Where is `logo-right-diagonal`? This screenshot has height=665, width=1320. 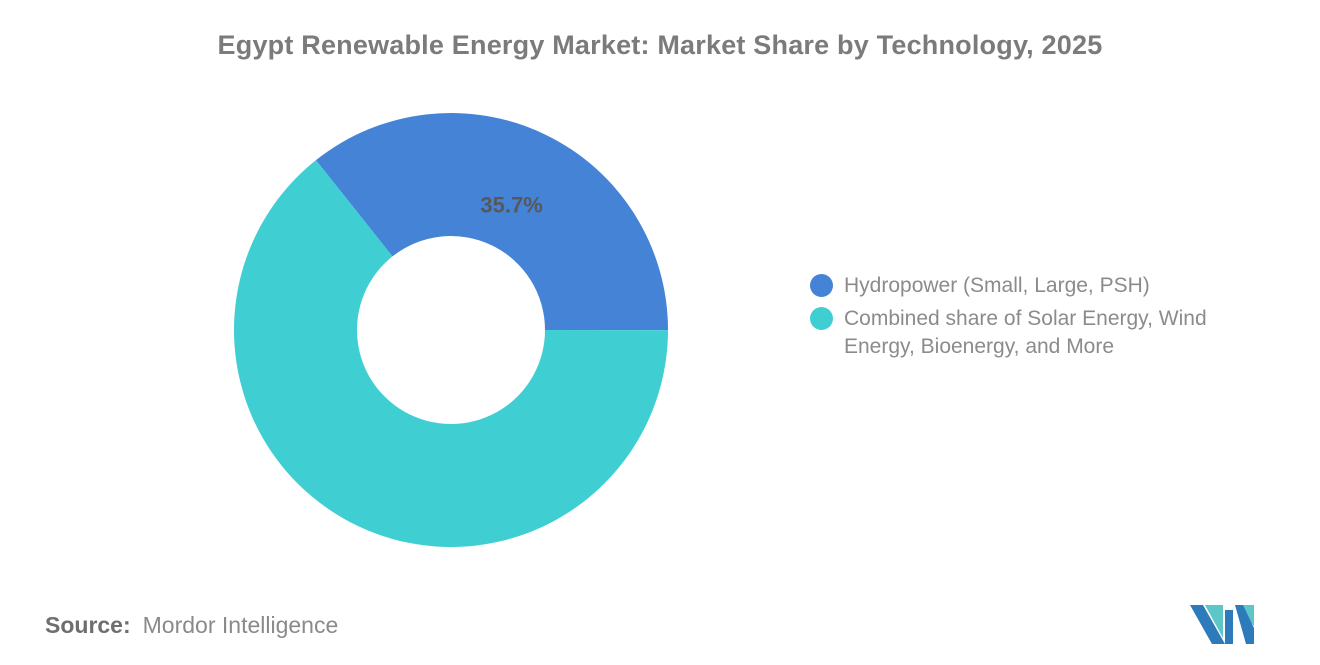
logo-right-diagonal is located at coordinates (1244, 624).